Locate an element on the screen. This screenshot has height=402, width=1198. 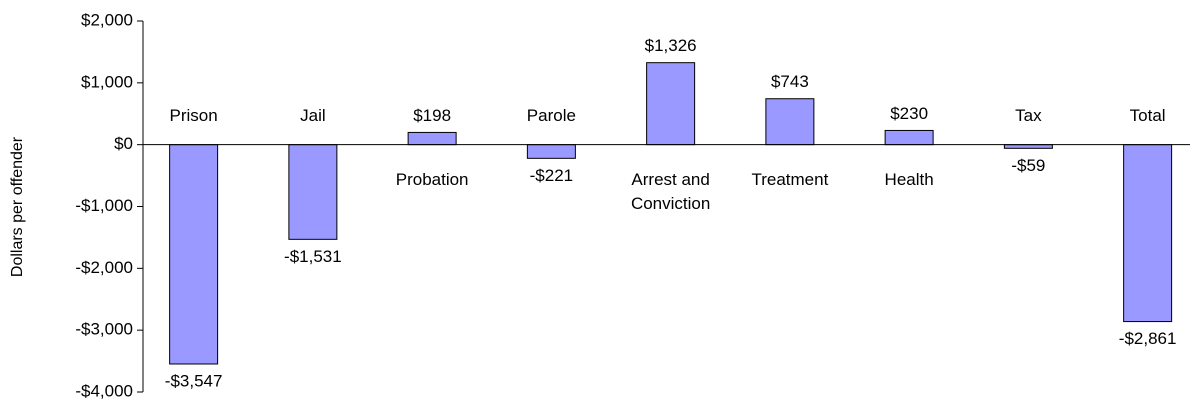
category-label: Prison is located at coordinates (193, 115).